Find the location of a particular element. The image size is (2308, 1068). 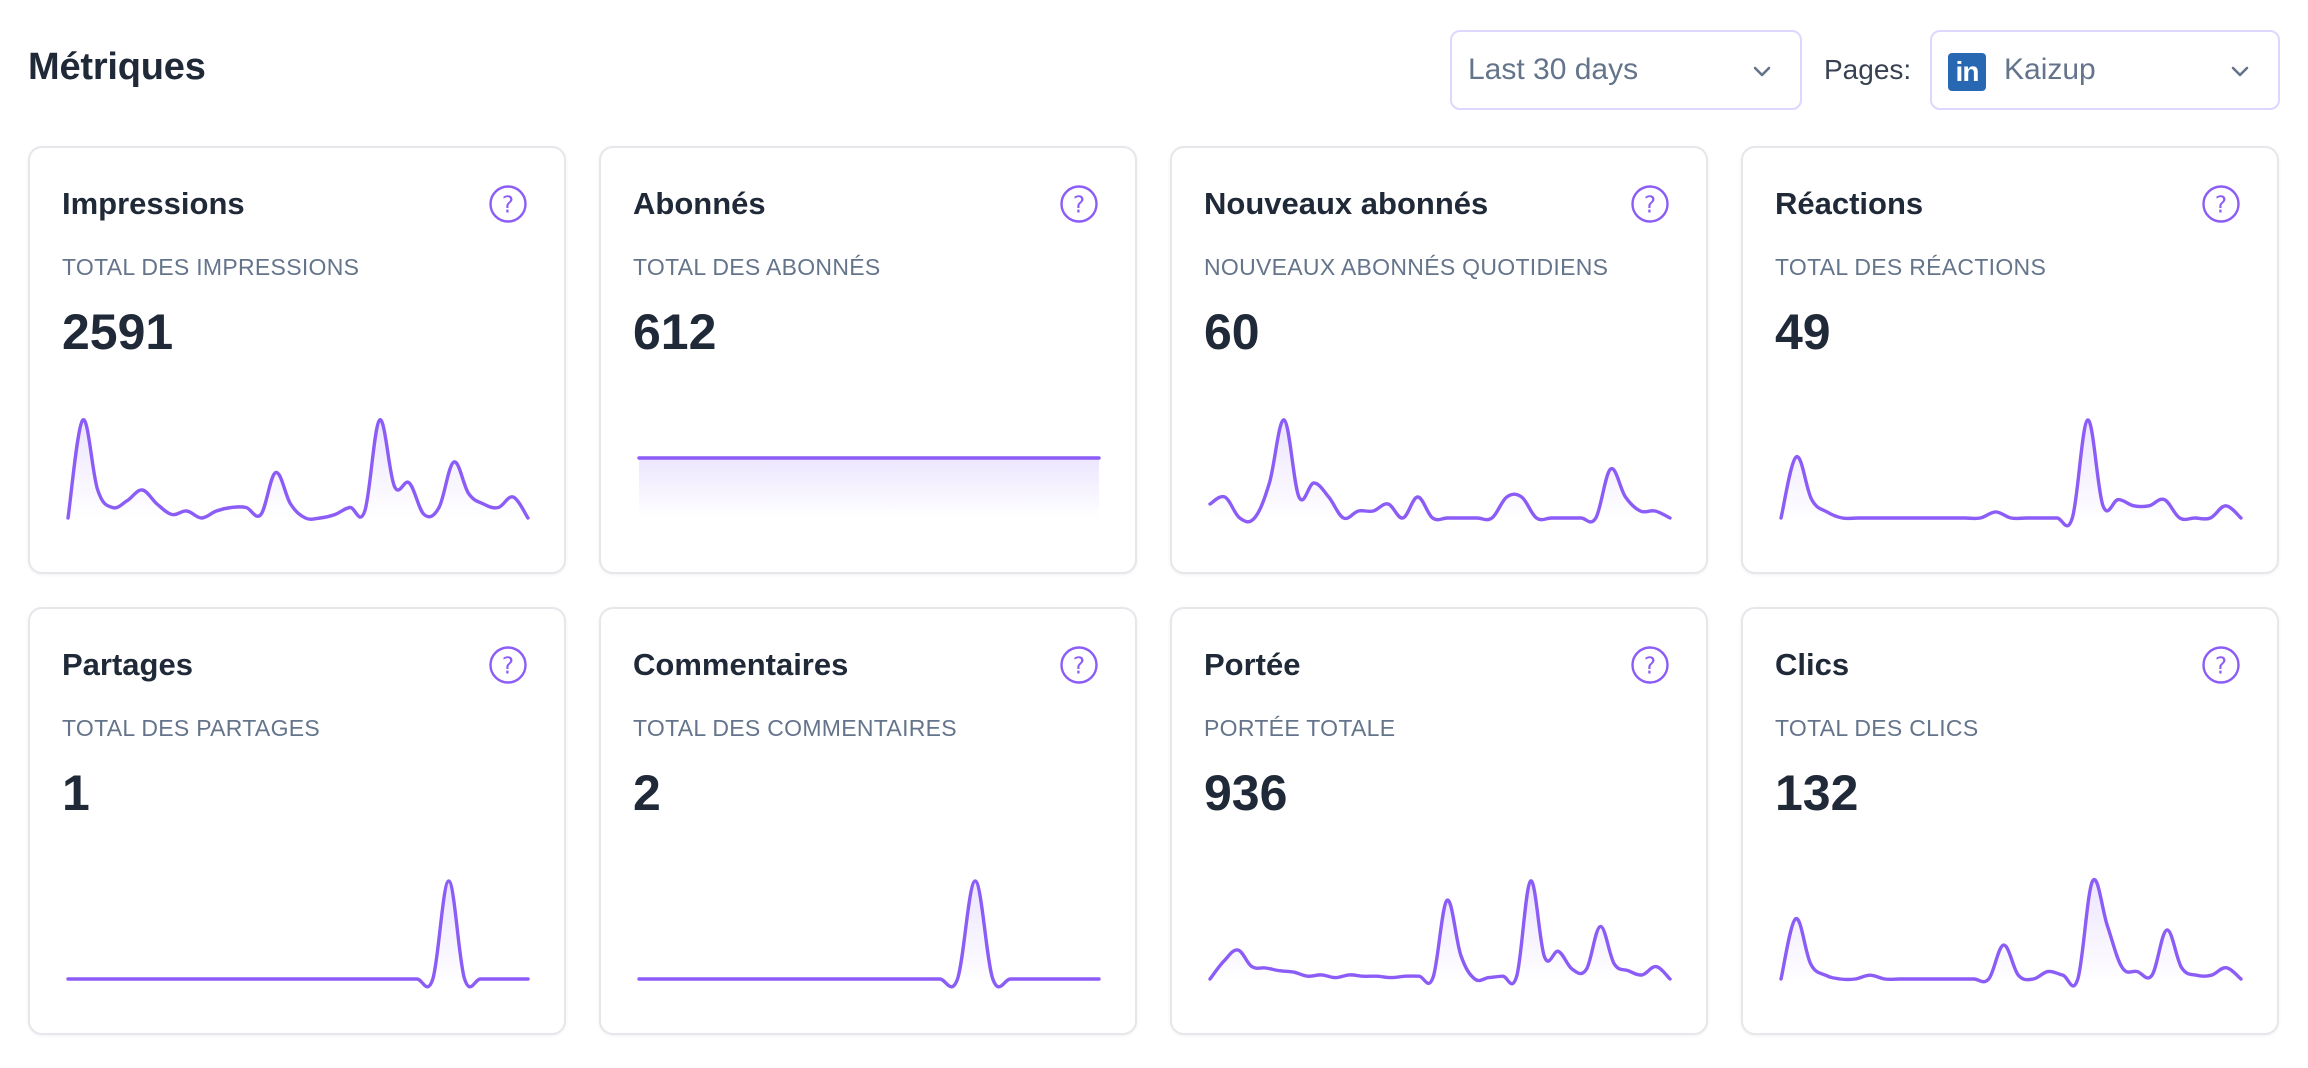

metric-card-comments: Commentaires ? TOTAL DES COMMENTAIRES 2 is located at coordinates (868, 821).